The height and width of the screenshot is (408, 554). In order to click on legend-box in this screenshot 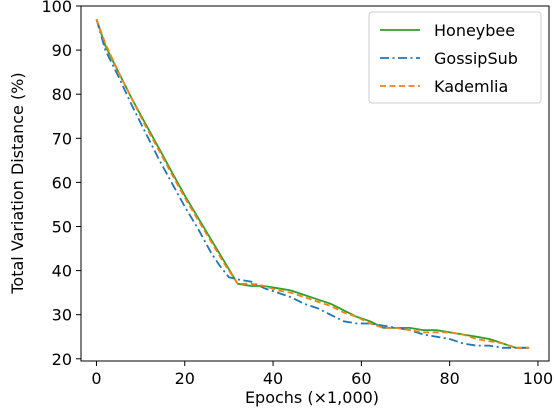, I will do `click(455, 57)`.